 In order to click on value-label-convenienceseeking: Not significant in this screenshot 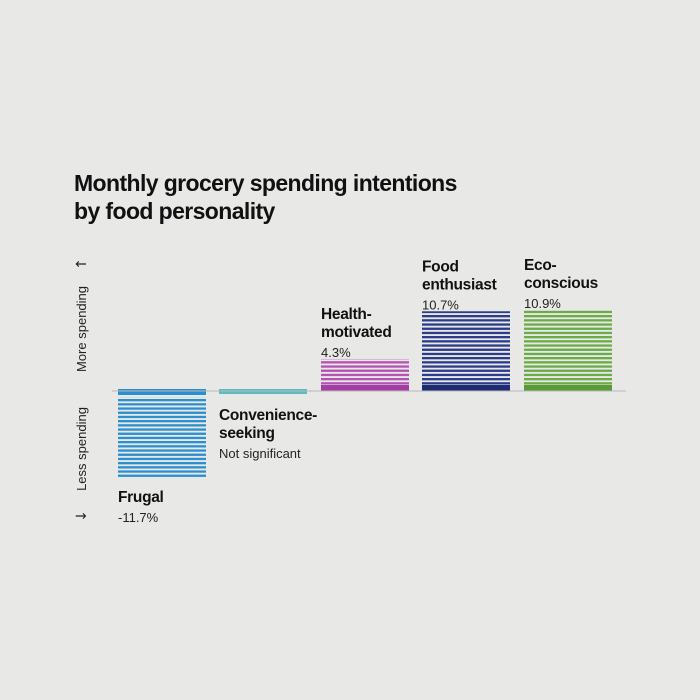, I will do `click(260, 453)`.